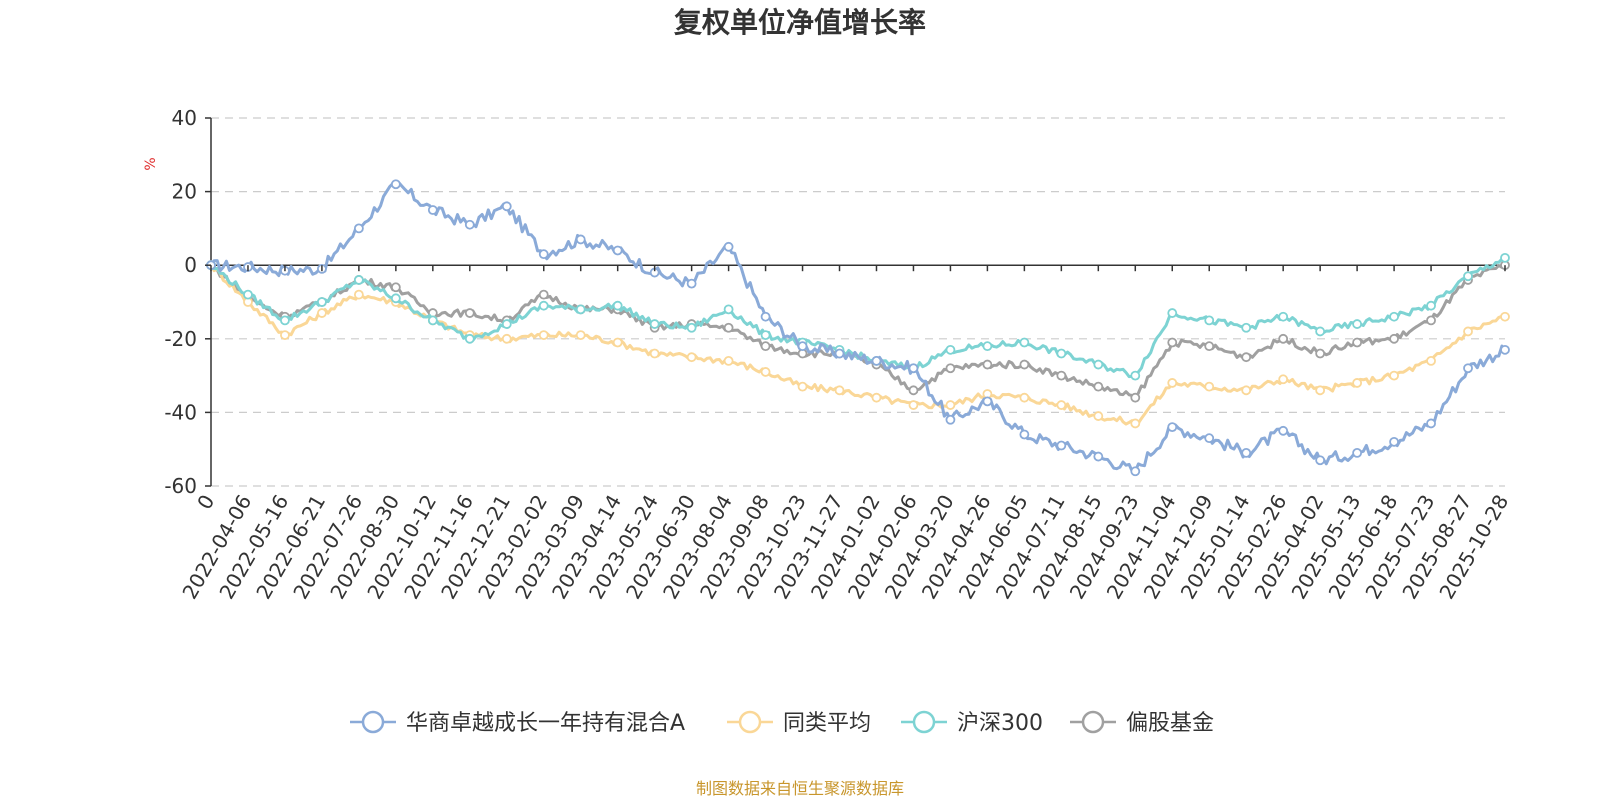 The image size is (1600, 800). I want to click on legend-item: 偏股基金, so click(1142, 723).